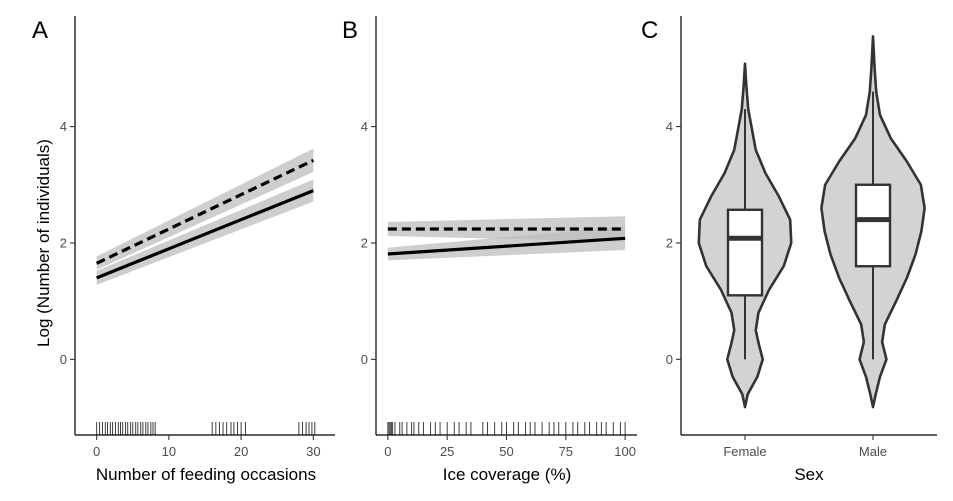 The width and height of the screenshot is (953, 501). Describe the element at coordinates (207, 447) in the screenshot. I see `panel-a-x-ticks: 0 10 20 30` at that location.